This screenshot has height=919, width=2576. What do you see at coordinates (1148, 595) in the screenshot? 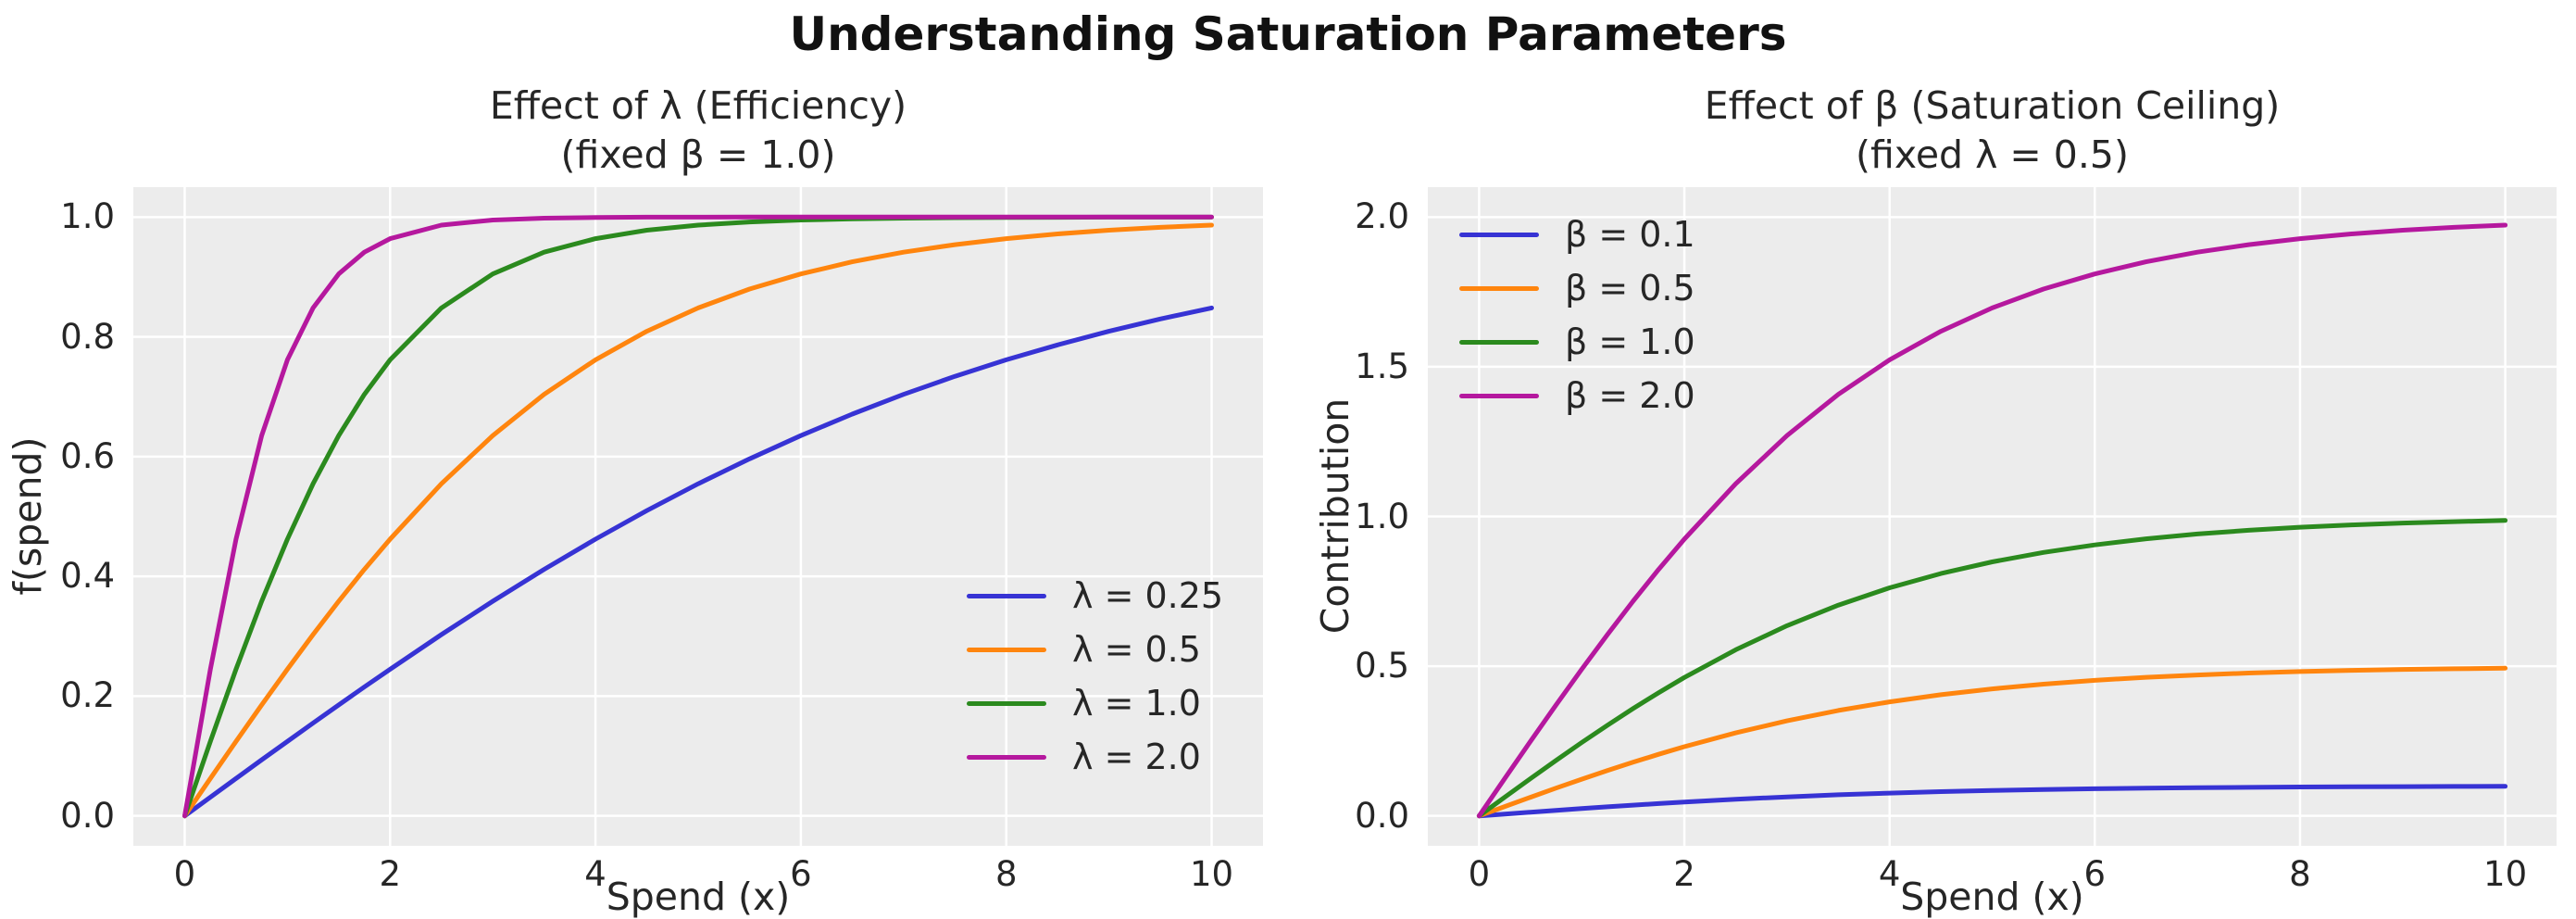
I see `legend-label: λ = 0.25` at bounding box center [1148, 595].